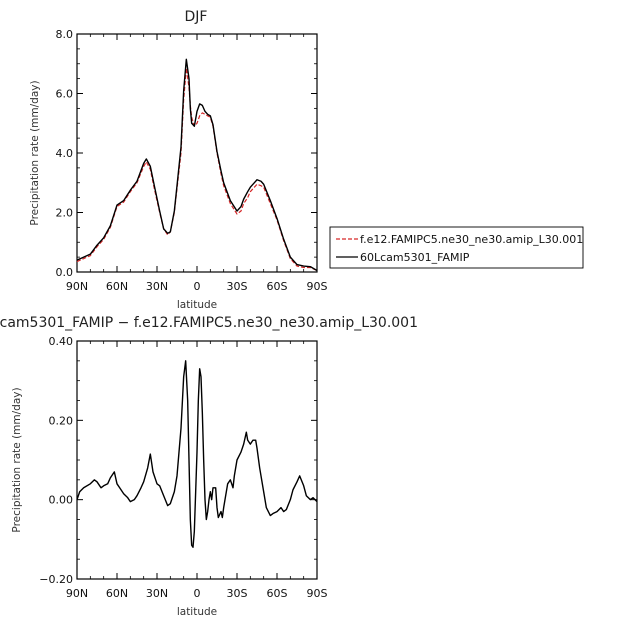 This screenshot has height=626, width=626. I want to click on y-tick-label: 0.20, so click(61, 420).